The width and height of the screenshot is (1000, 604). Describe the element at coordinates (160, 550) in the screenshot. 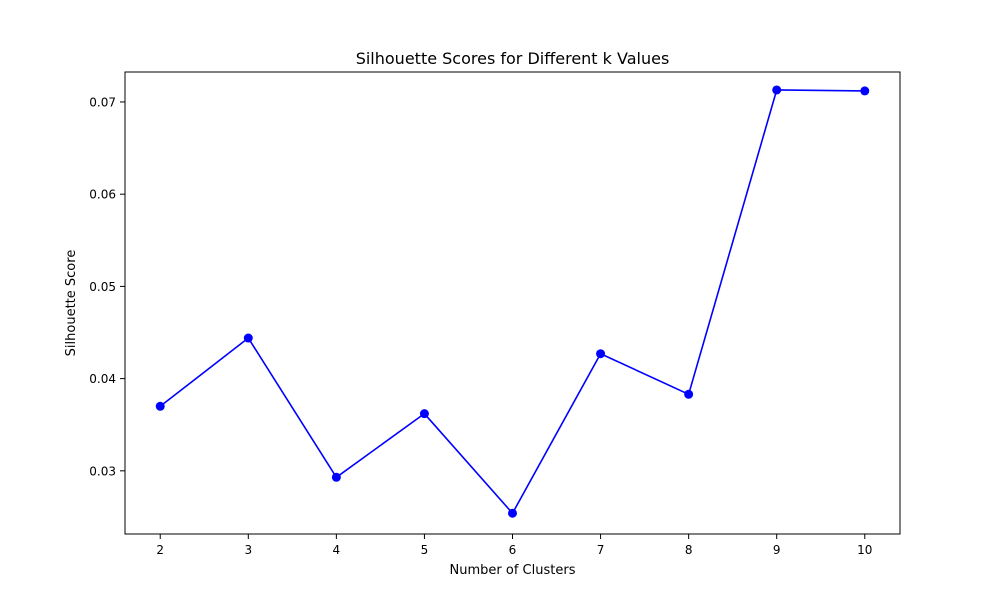

I see `x-tick-label: 2` at that location.